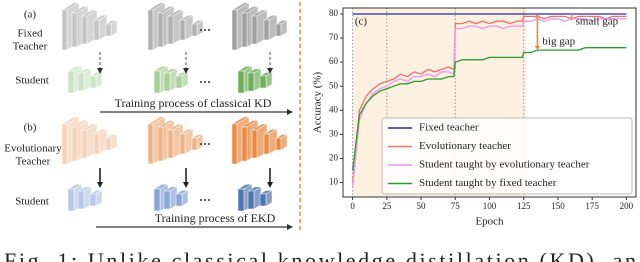 The image size is (640, 262). I want to click on y-tick-label: 80, so click(334, 13).